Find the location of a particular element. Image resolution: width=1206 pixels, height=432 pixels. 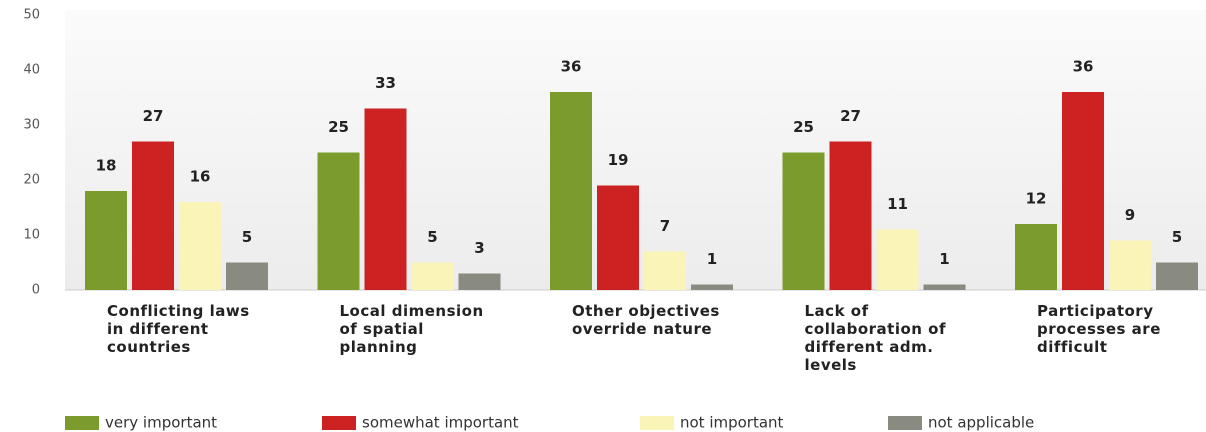

y-tick-label: 0 is located at coordinates (36, 290).